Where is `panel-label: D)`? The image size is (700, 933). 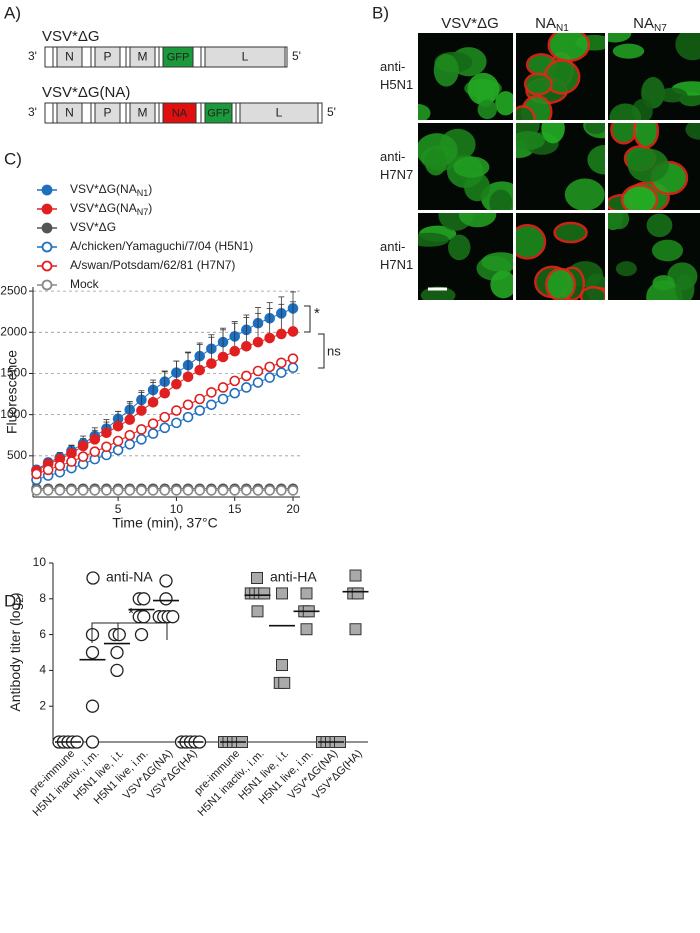 panel-label: D) is located at coordinates (13, 600).